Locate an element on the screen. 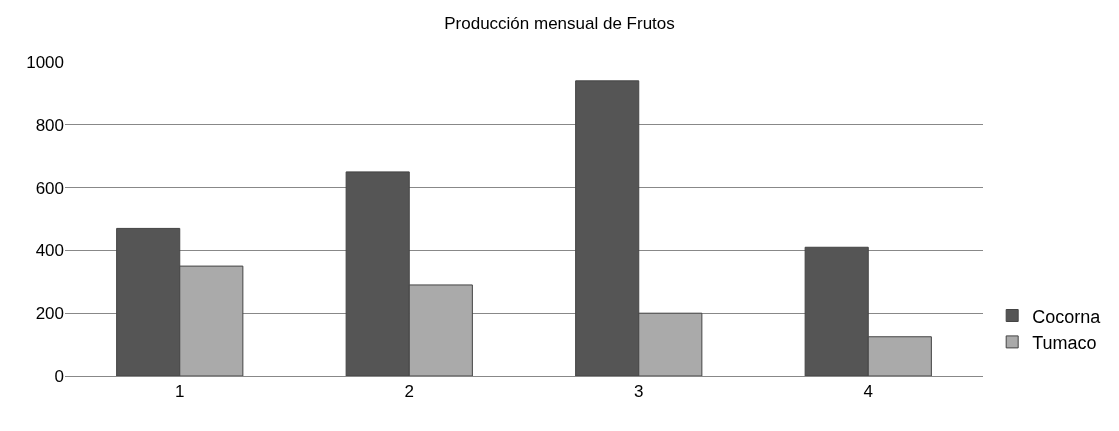 The image size is (1119, 431). x-tick-label: 2 is located at coordinates (409, 392).